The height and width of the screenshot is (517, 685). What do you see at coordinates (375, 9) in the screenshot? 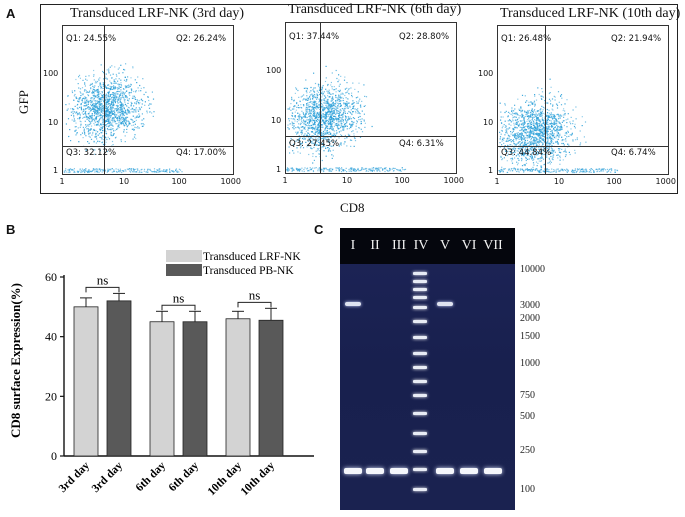
I see `flow-plot-2-title: Transduced LRF-NK (6th day)` at bounding box center [375, 9].